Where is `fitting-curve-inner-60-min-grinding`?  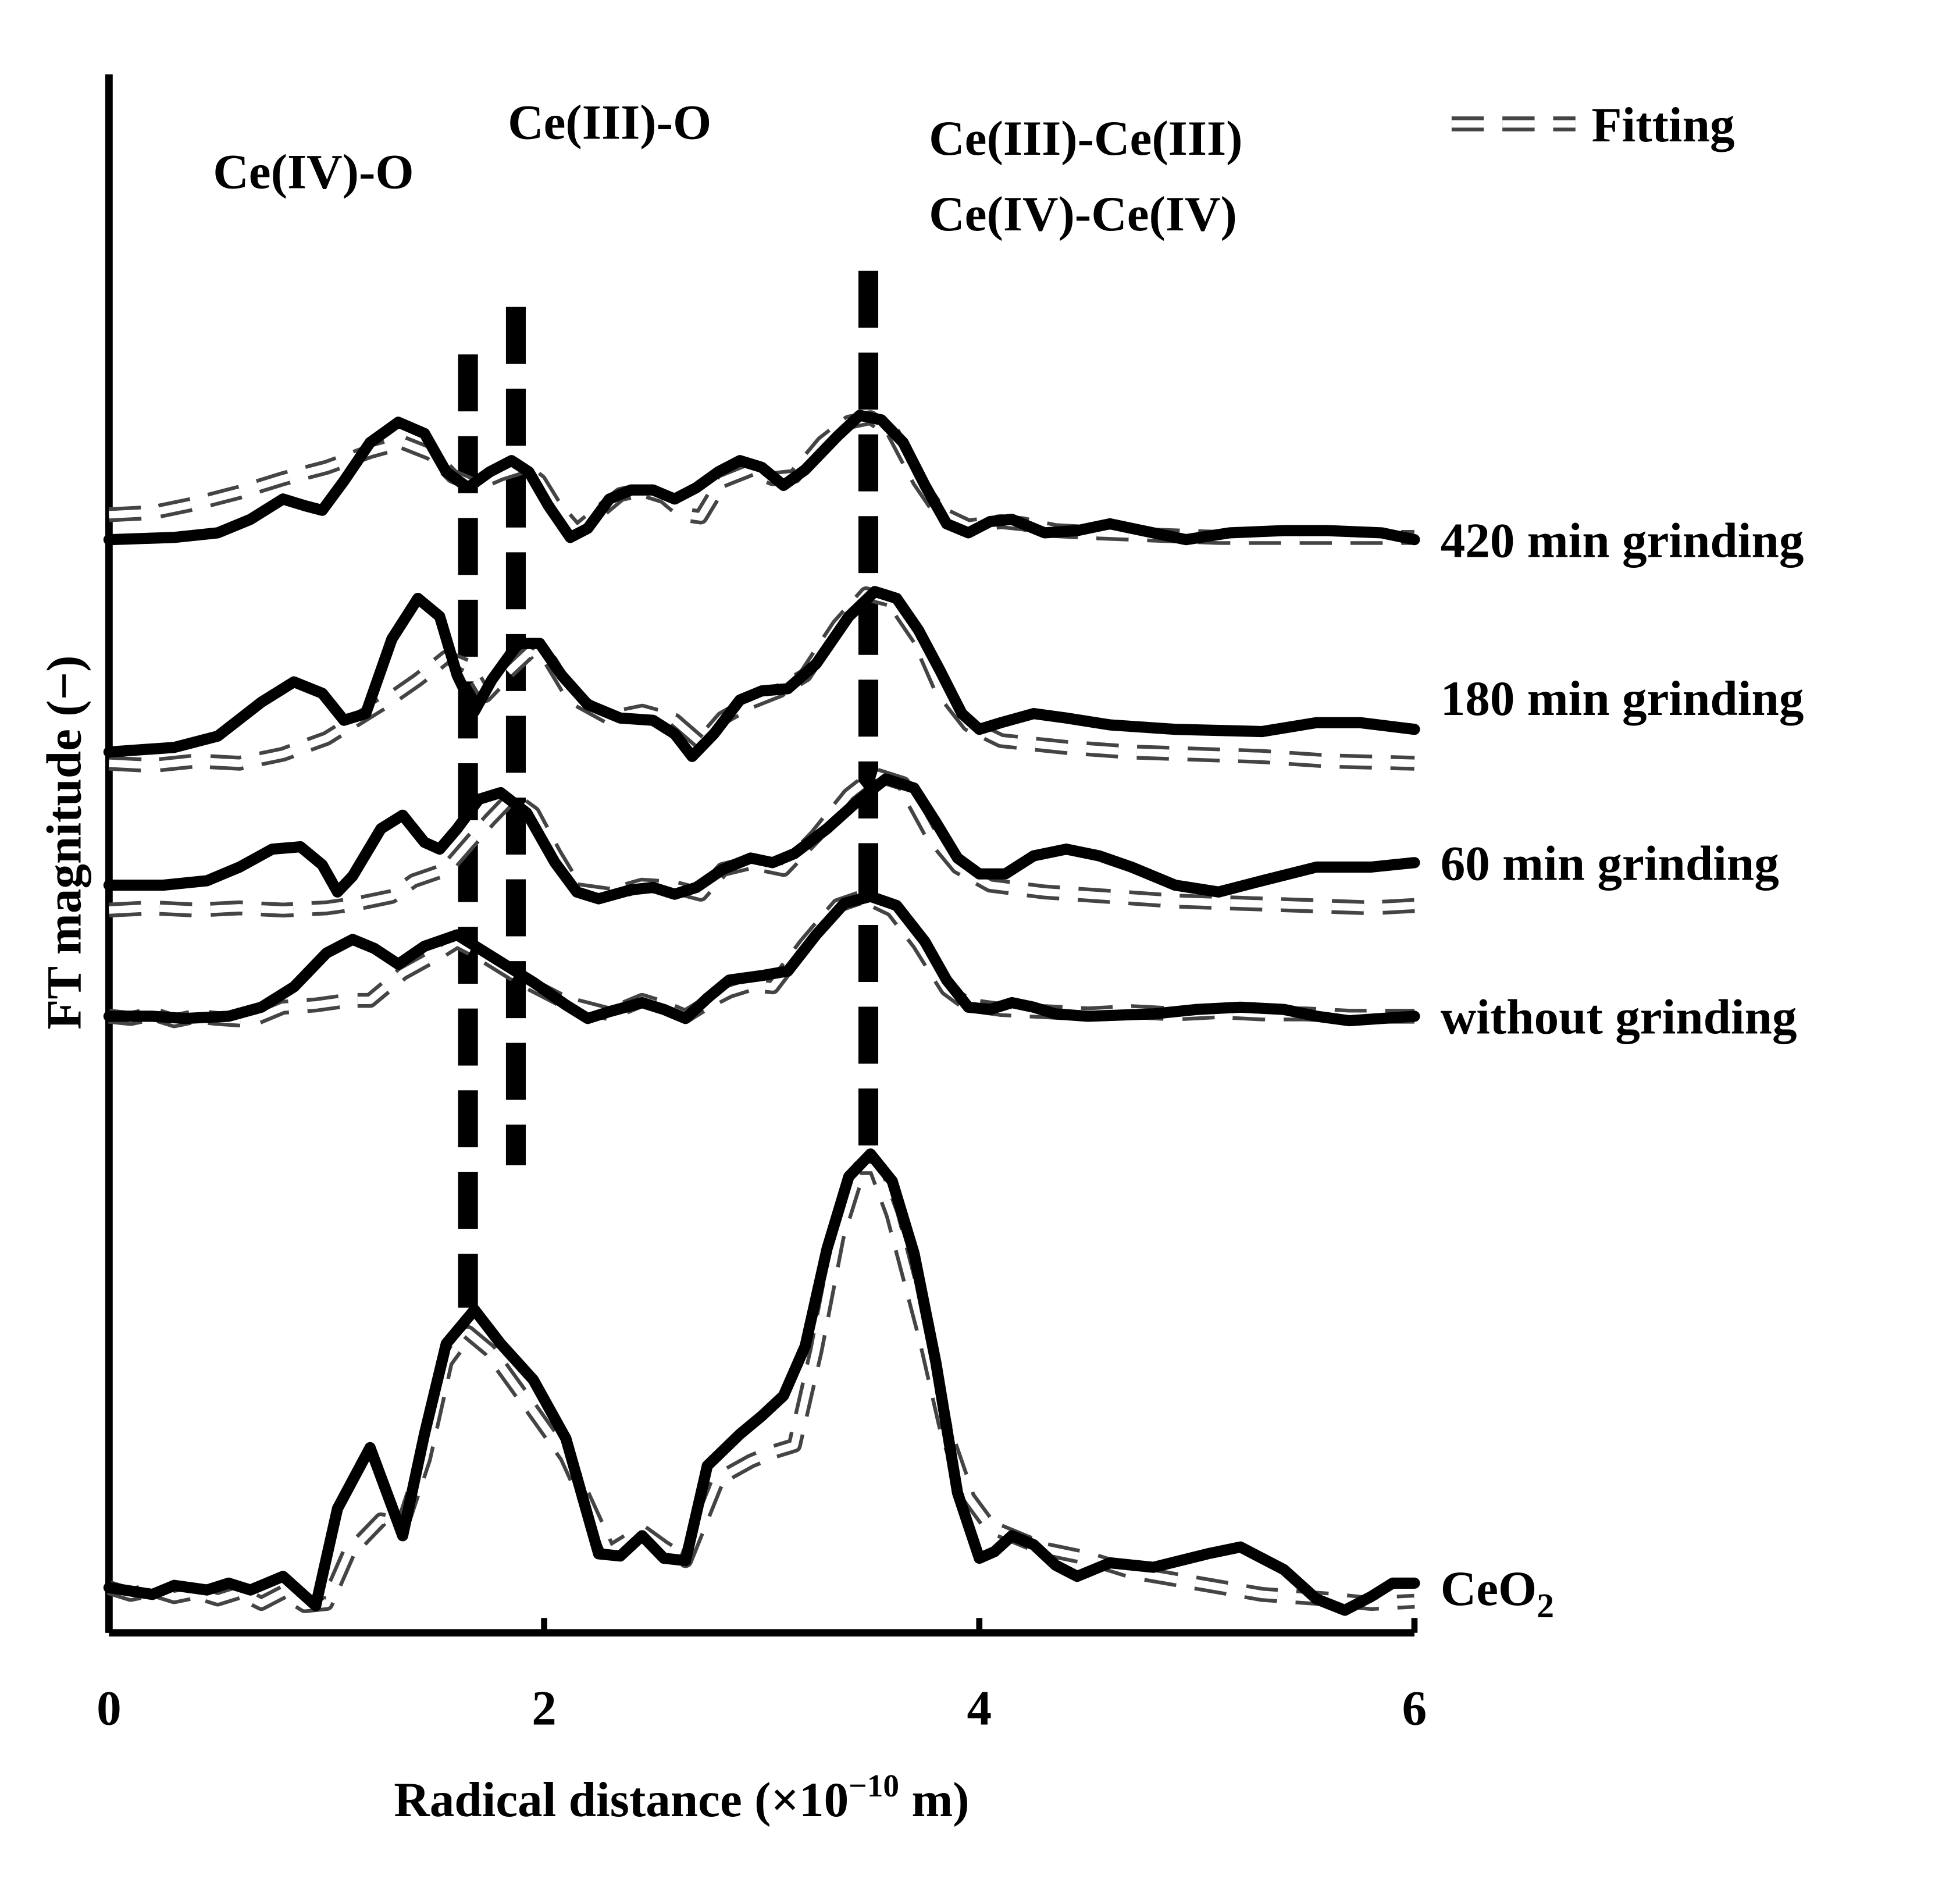 fitting-curve-inner-60-min-grinding is located at coordinates (762, 842).